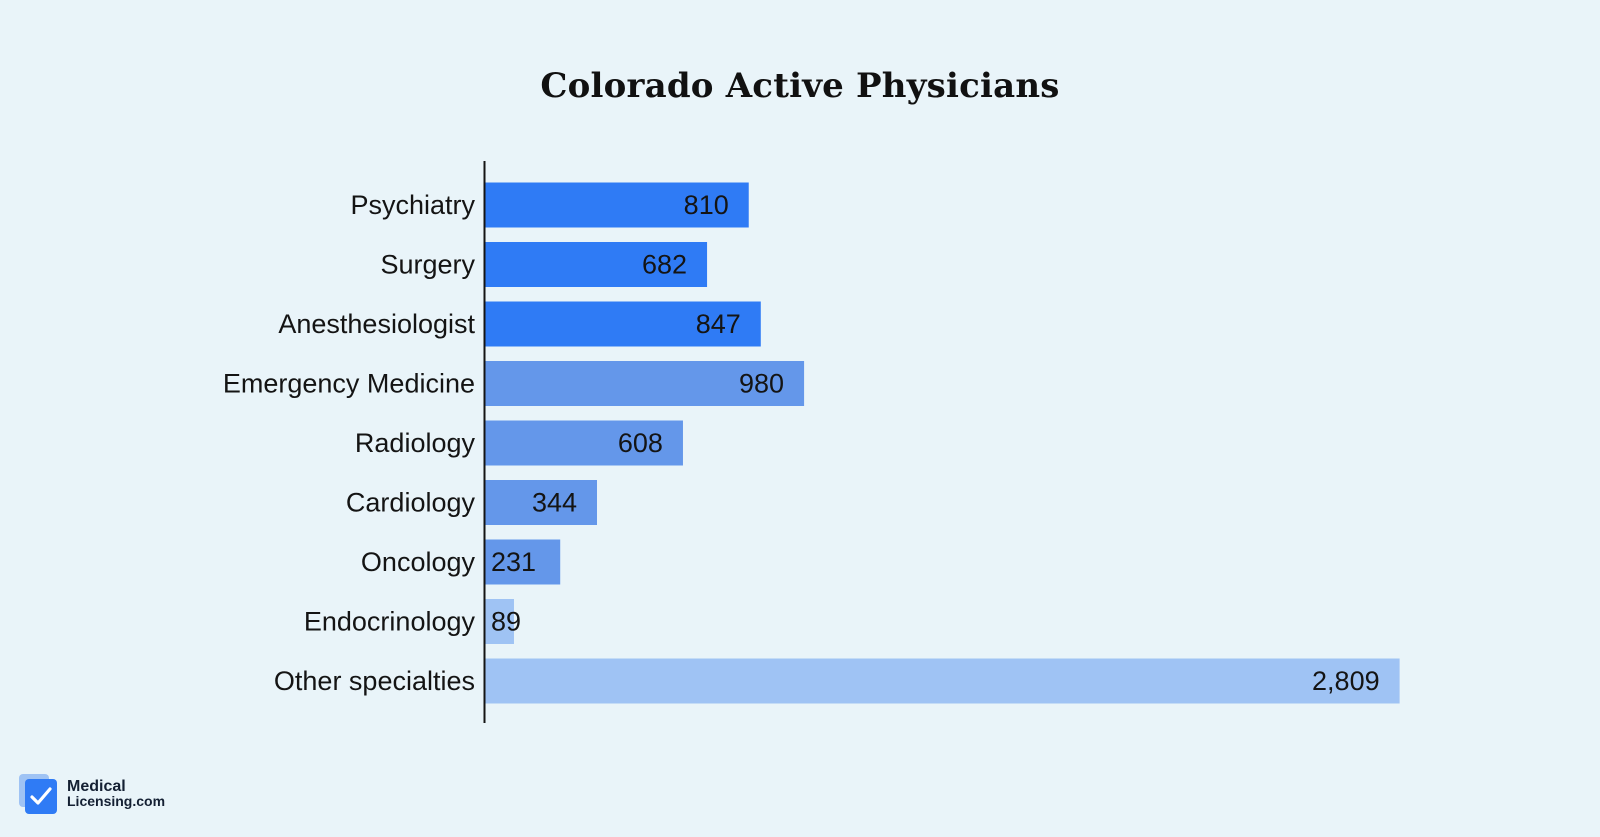 The image size is (1600, 837). What do you see at coordinates (584, 443) in the screenshot?
I see `bar-radiology` at bounding box center [584, 443].